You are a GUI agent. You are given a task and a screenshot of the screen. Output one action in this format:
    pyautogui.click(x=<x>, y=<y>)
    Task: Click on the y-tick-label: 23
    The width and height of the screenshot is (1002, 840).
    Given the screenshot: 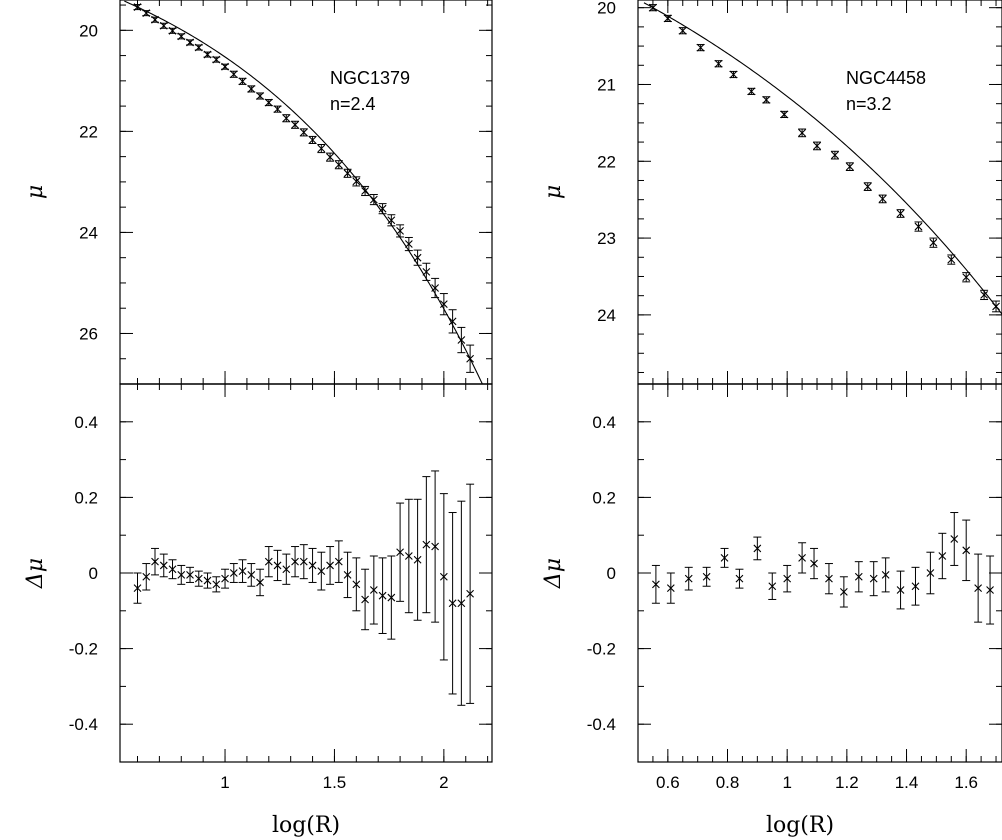 What is the action you would take?
    pyautogui.click(x=606, y=238)
    